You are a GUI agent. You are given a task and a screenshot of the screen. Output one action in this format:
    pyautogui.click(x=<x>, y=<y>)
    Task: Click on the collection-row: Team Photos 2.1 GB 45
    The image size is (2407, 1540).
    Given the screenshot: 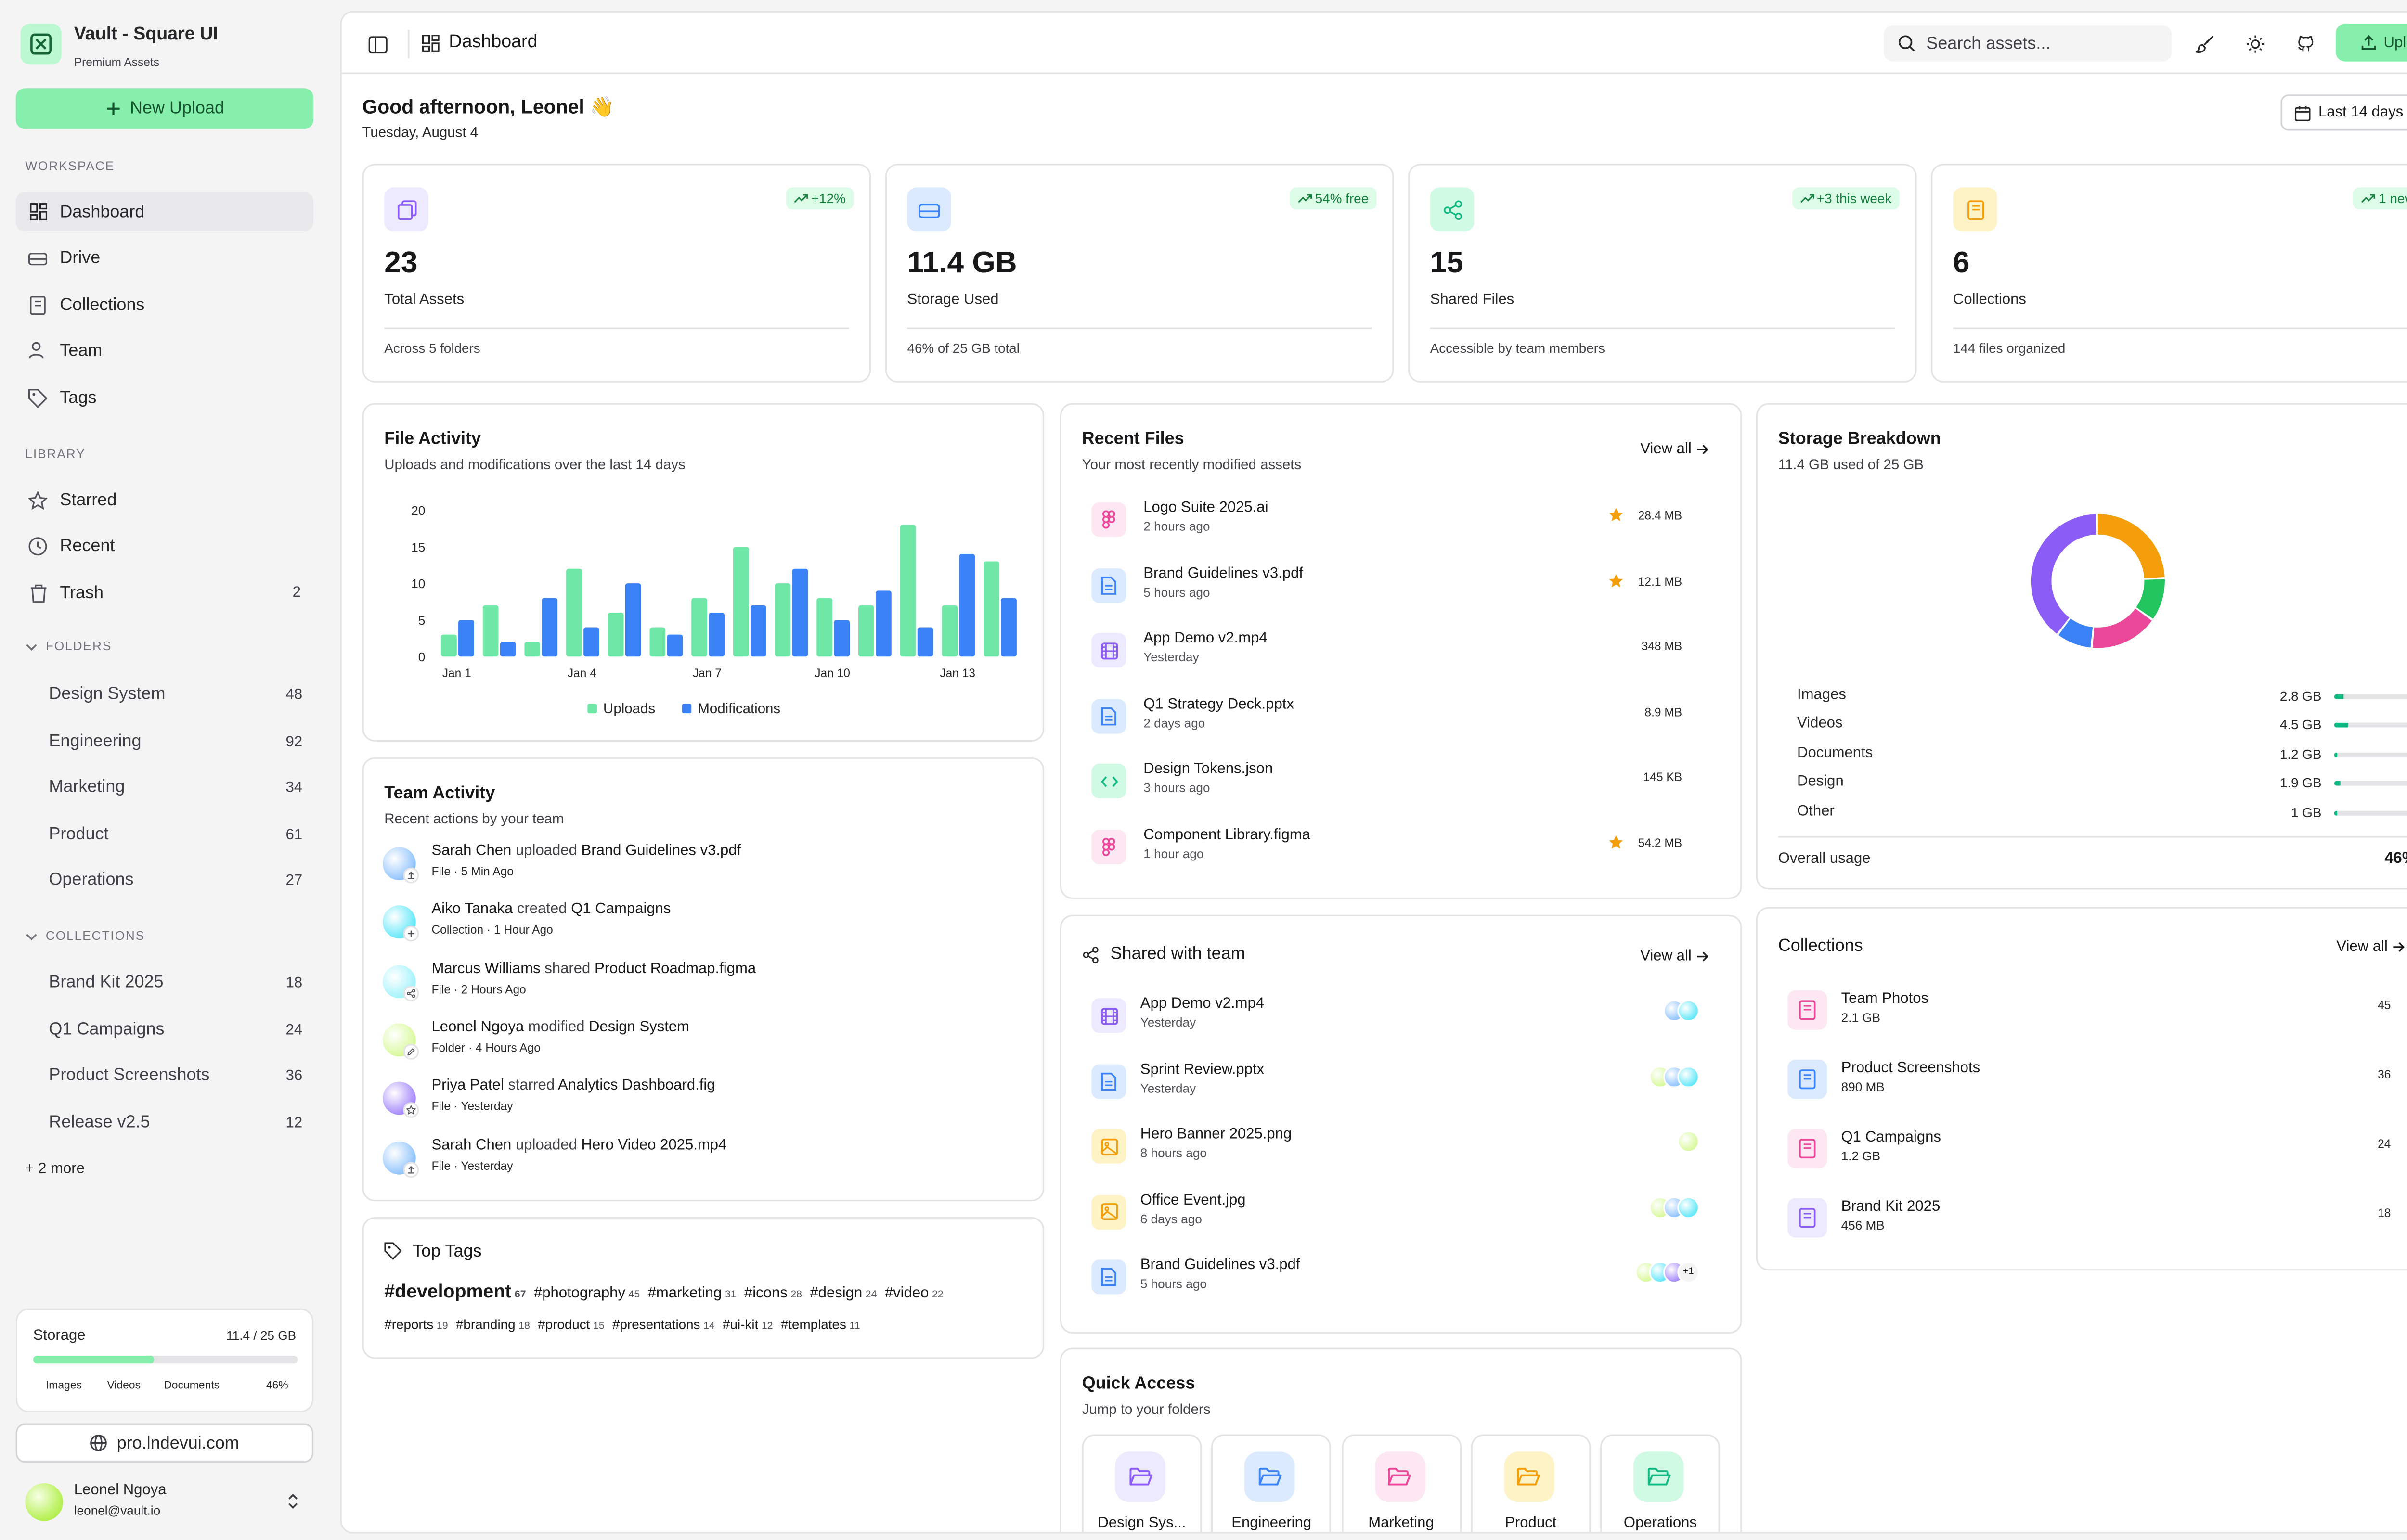 What is the action you would take?
    pyautogui.click(x=2088, y=1015)
    